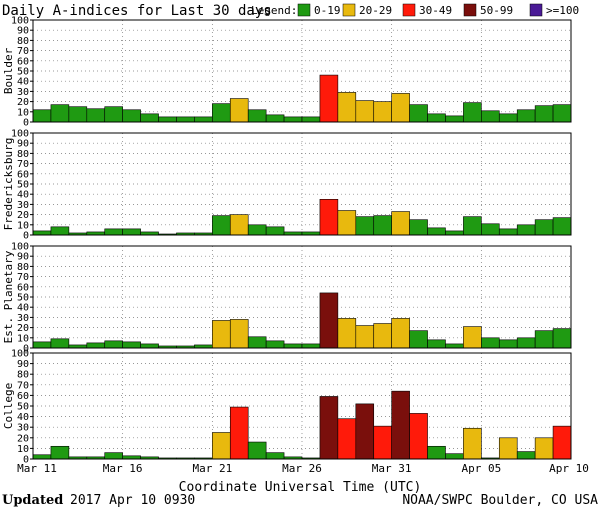  What do you see at coordinates (300, 487) in the screenshot?
I see `x-axis-label: Coordinate Universal Time (UTC)` at bounding box center [300, 487].